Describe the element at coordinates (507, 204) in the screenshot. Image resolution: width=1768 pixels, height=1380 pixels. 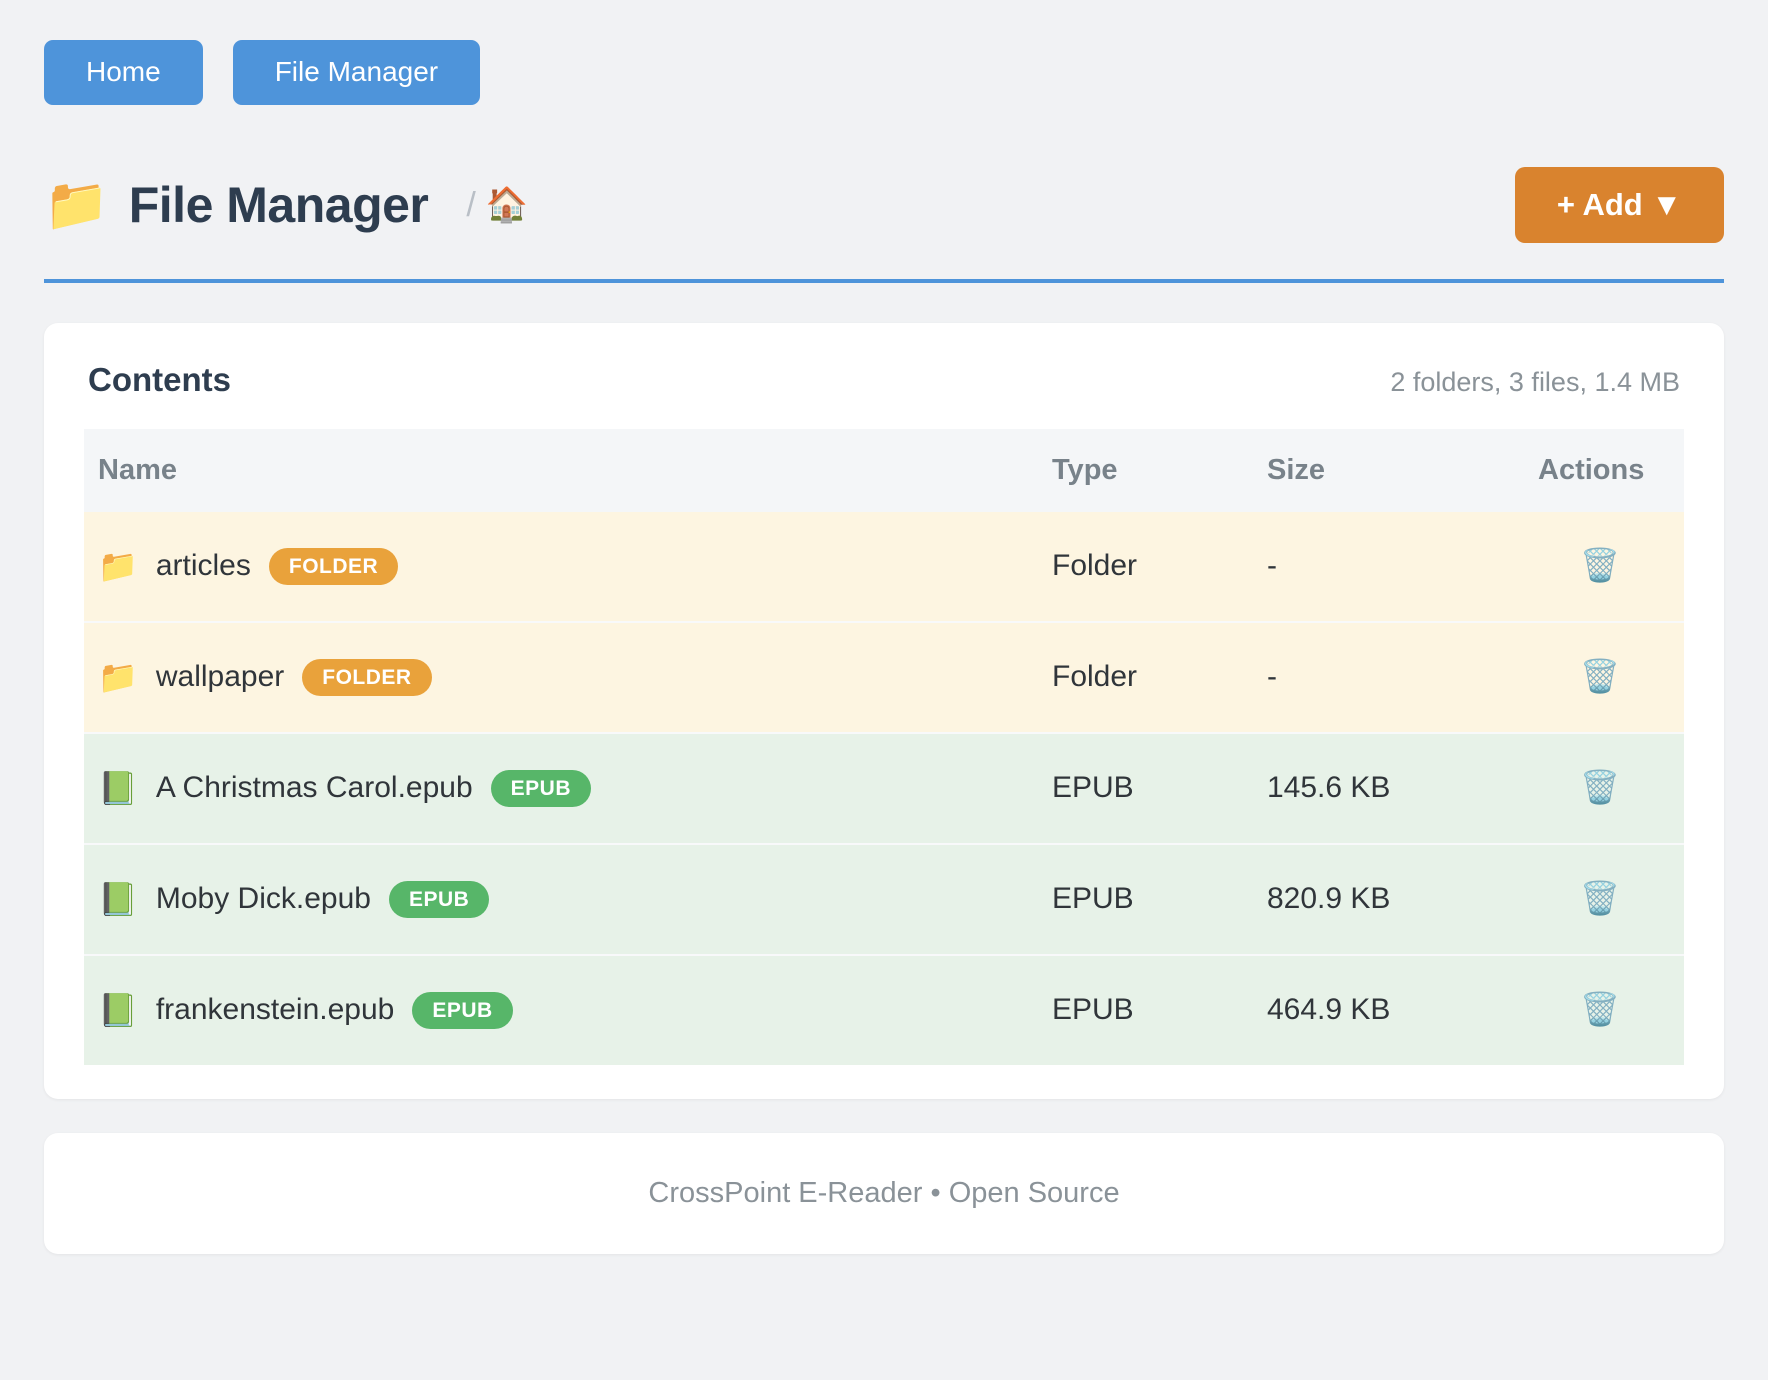
I see `home-icon: 🏠` at that location.